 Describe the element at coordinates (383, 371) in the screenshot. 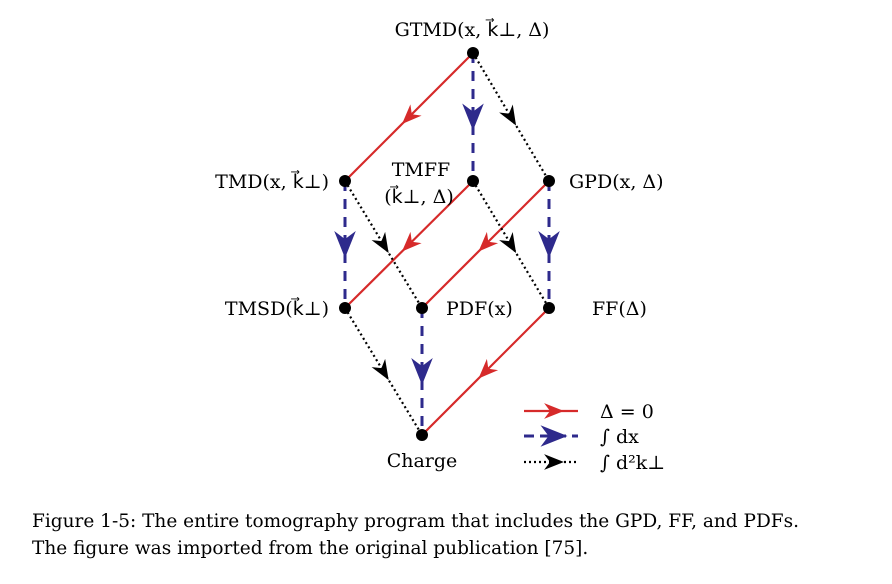

I see `edge-tmsd-charge` at that location.